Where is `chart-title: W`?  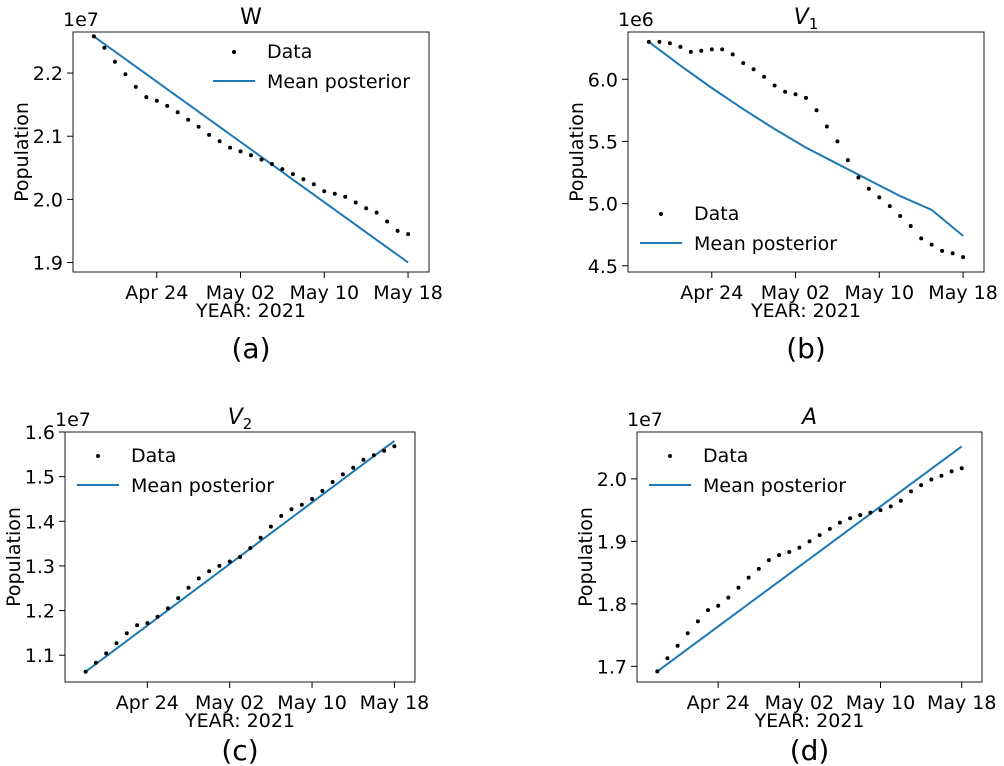 chart-title: W is located at coordinates (251, 17).